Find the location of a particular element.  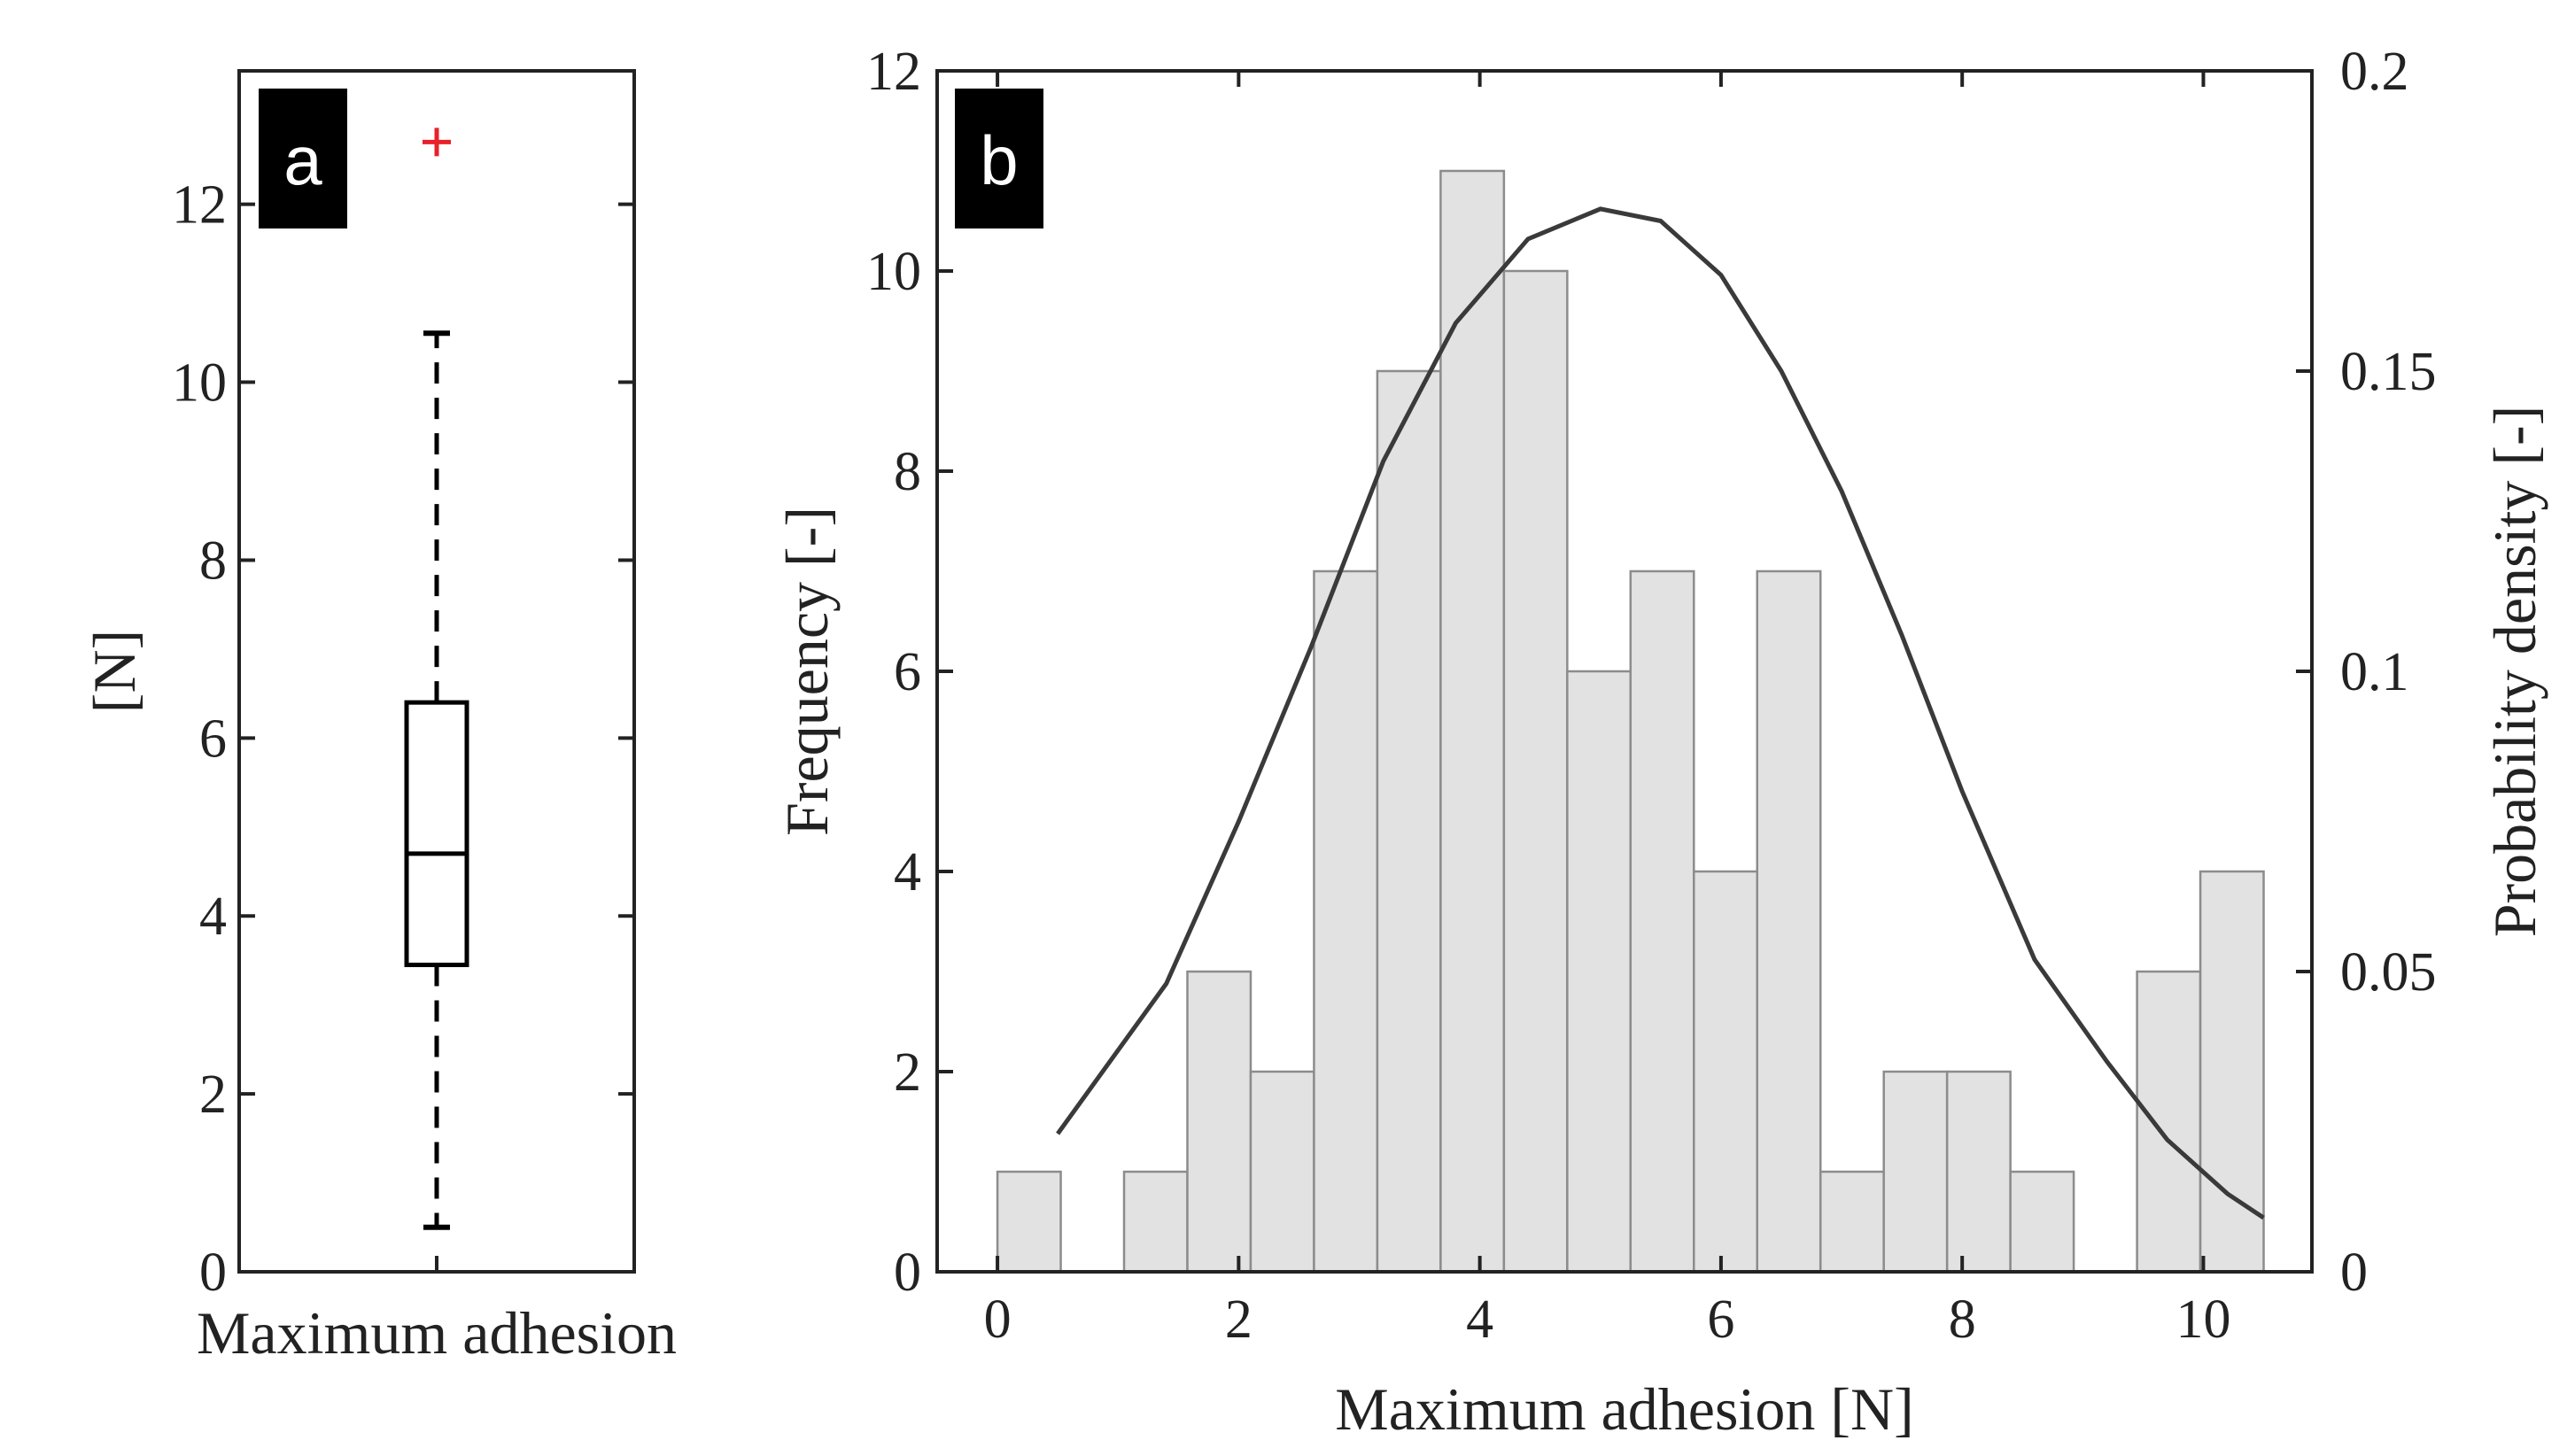

panel-b-xtick-label: 2 is located at coordinates (1238, 1319).